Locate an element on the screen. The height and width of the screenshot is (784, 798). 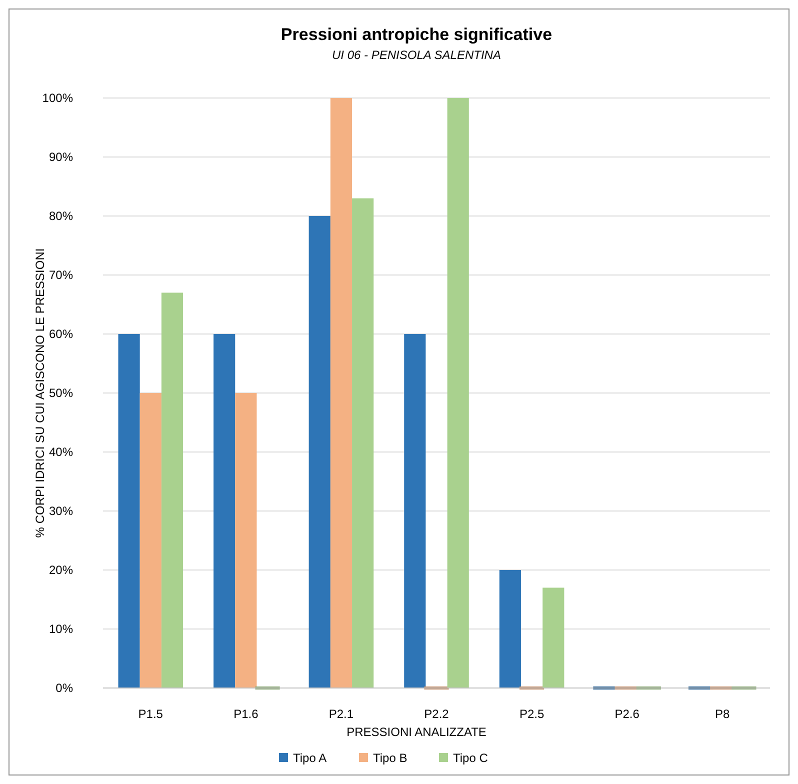
y-tick-label: 30% is located at coordinates (61, 511).